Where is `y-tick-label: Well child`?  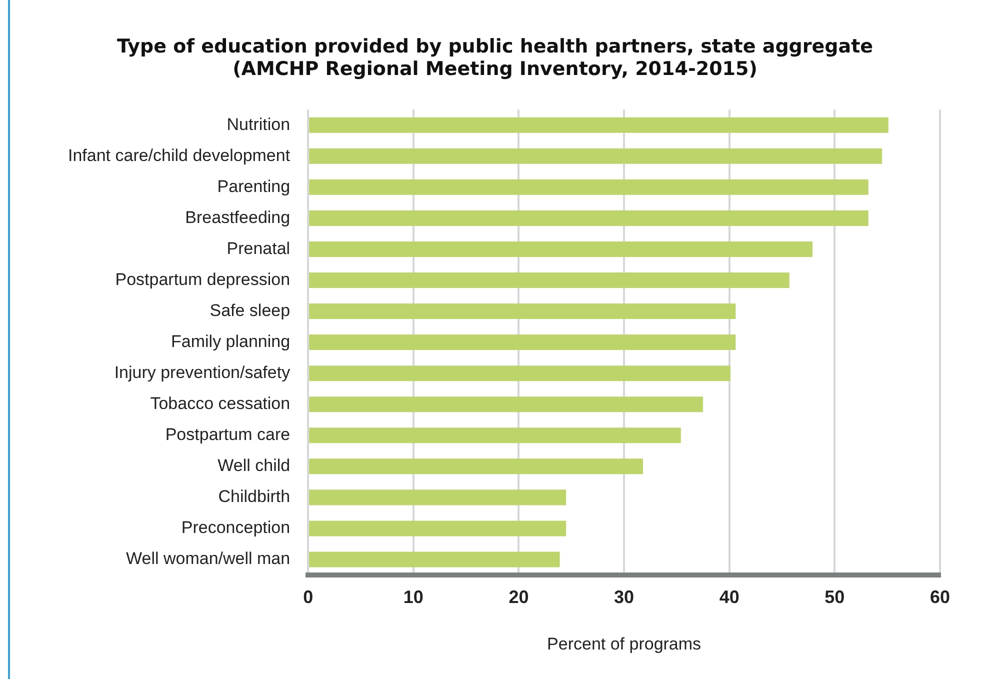
y-tick-label: Well child is located at coordinates (254, 466).